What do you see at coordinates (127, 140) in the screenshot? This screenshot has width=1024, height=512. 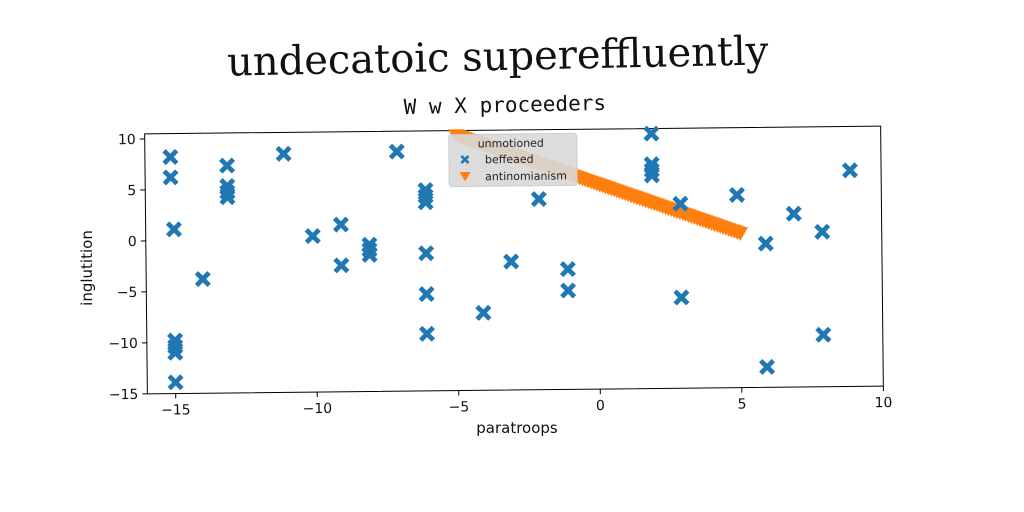 I see `y-tick-label: 10` at bounding box center [127, 140].